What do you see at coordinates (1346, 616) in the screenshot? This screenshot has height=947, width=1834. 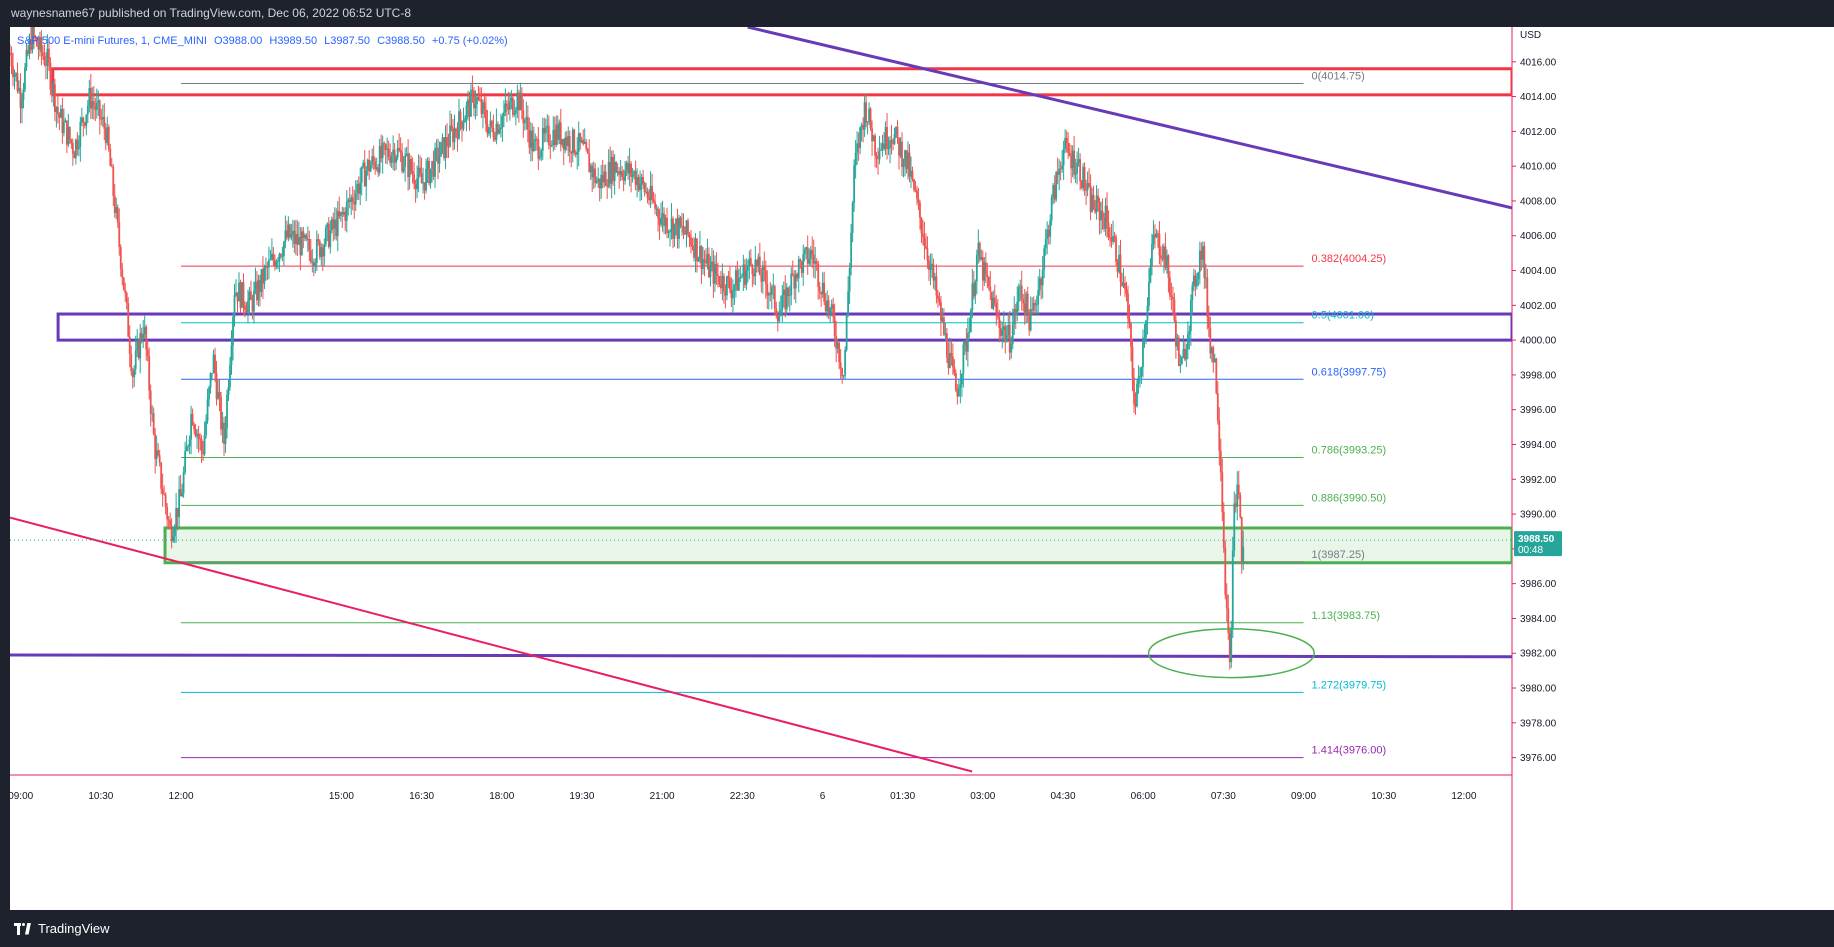 I see `fib-level-label: 1.13(3983.75)` at bounding box center [1346, 616].